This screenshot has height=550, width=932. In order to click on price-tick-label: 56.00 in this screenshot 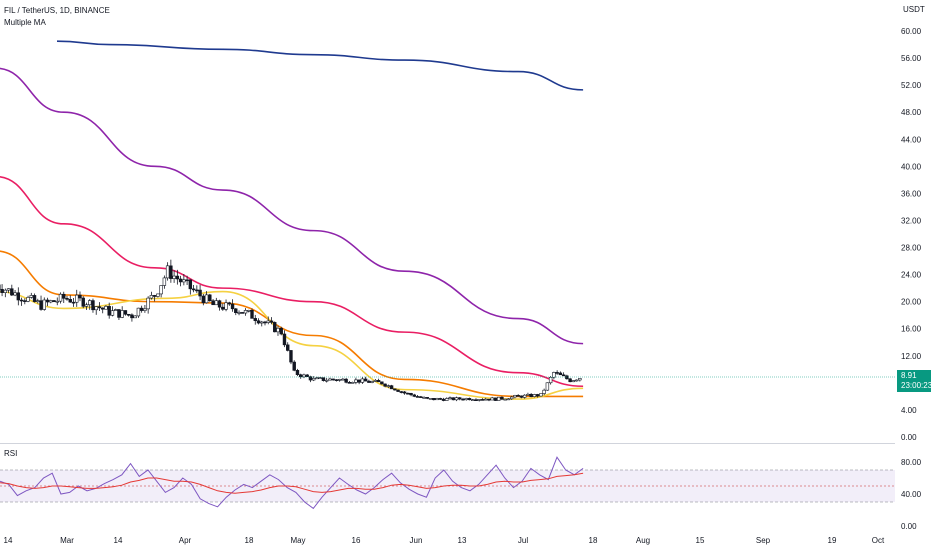, I will do `click(911, 58)`.